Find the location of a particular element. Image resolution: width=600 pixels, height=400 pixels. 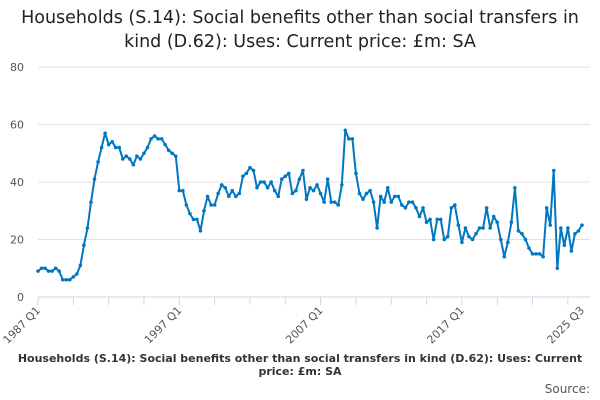

x-tick-label: 2017 Q1 is located at coordinates (445, 325).